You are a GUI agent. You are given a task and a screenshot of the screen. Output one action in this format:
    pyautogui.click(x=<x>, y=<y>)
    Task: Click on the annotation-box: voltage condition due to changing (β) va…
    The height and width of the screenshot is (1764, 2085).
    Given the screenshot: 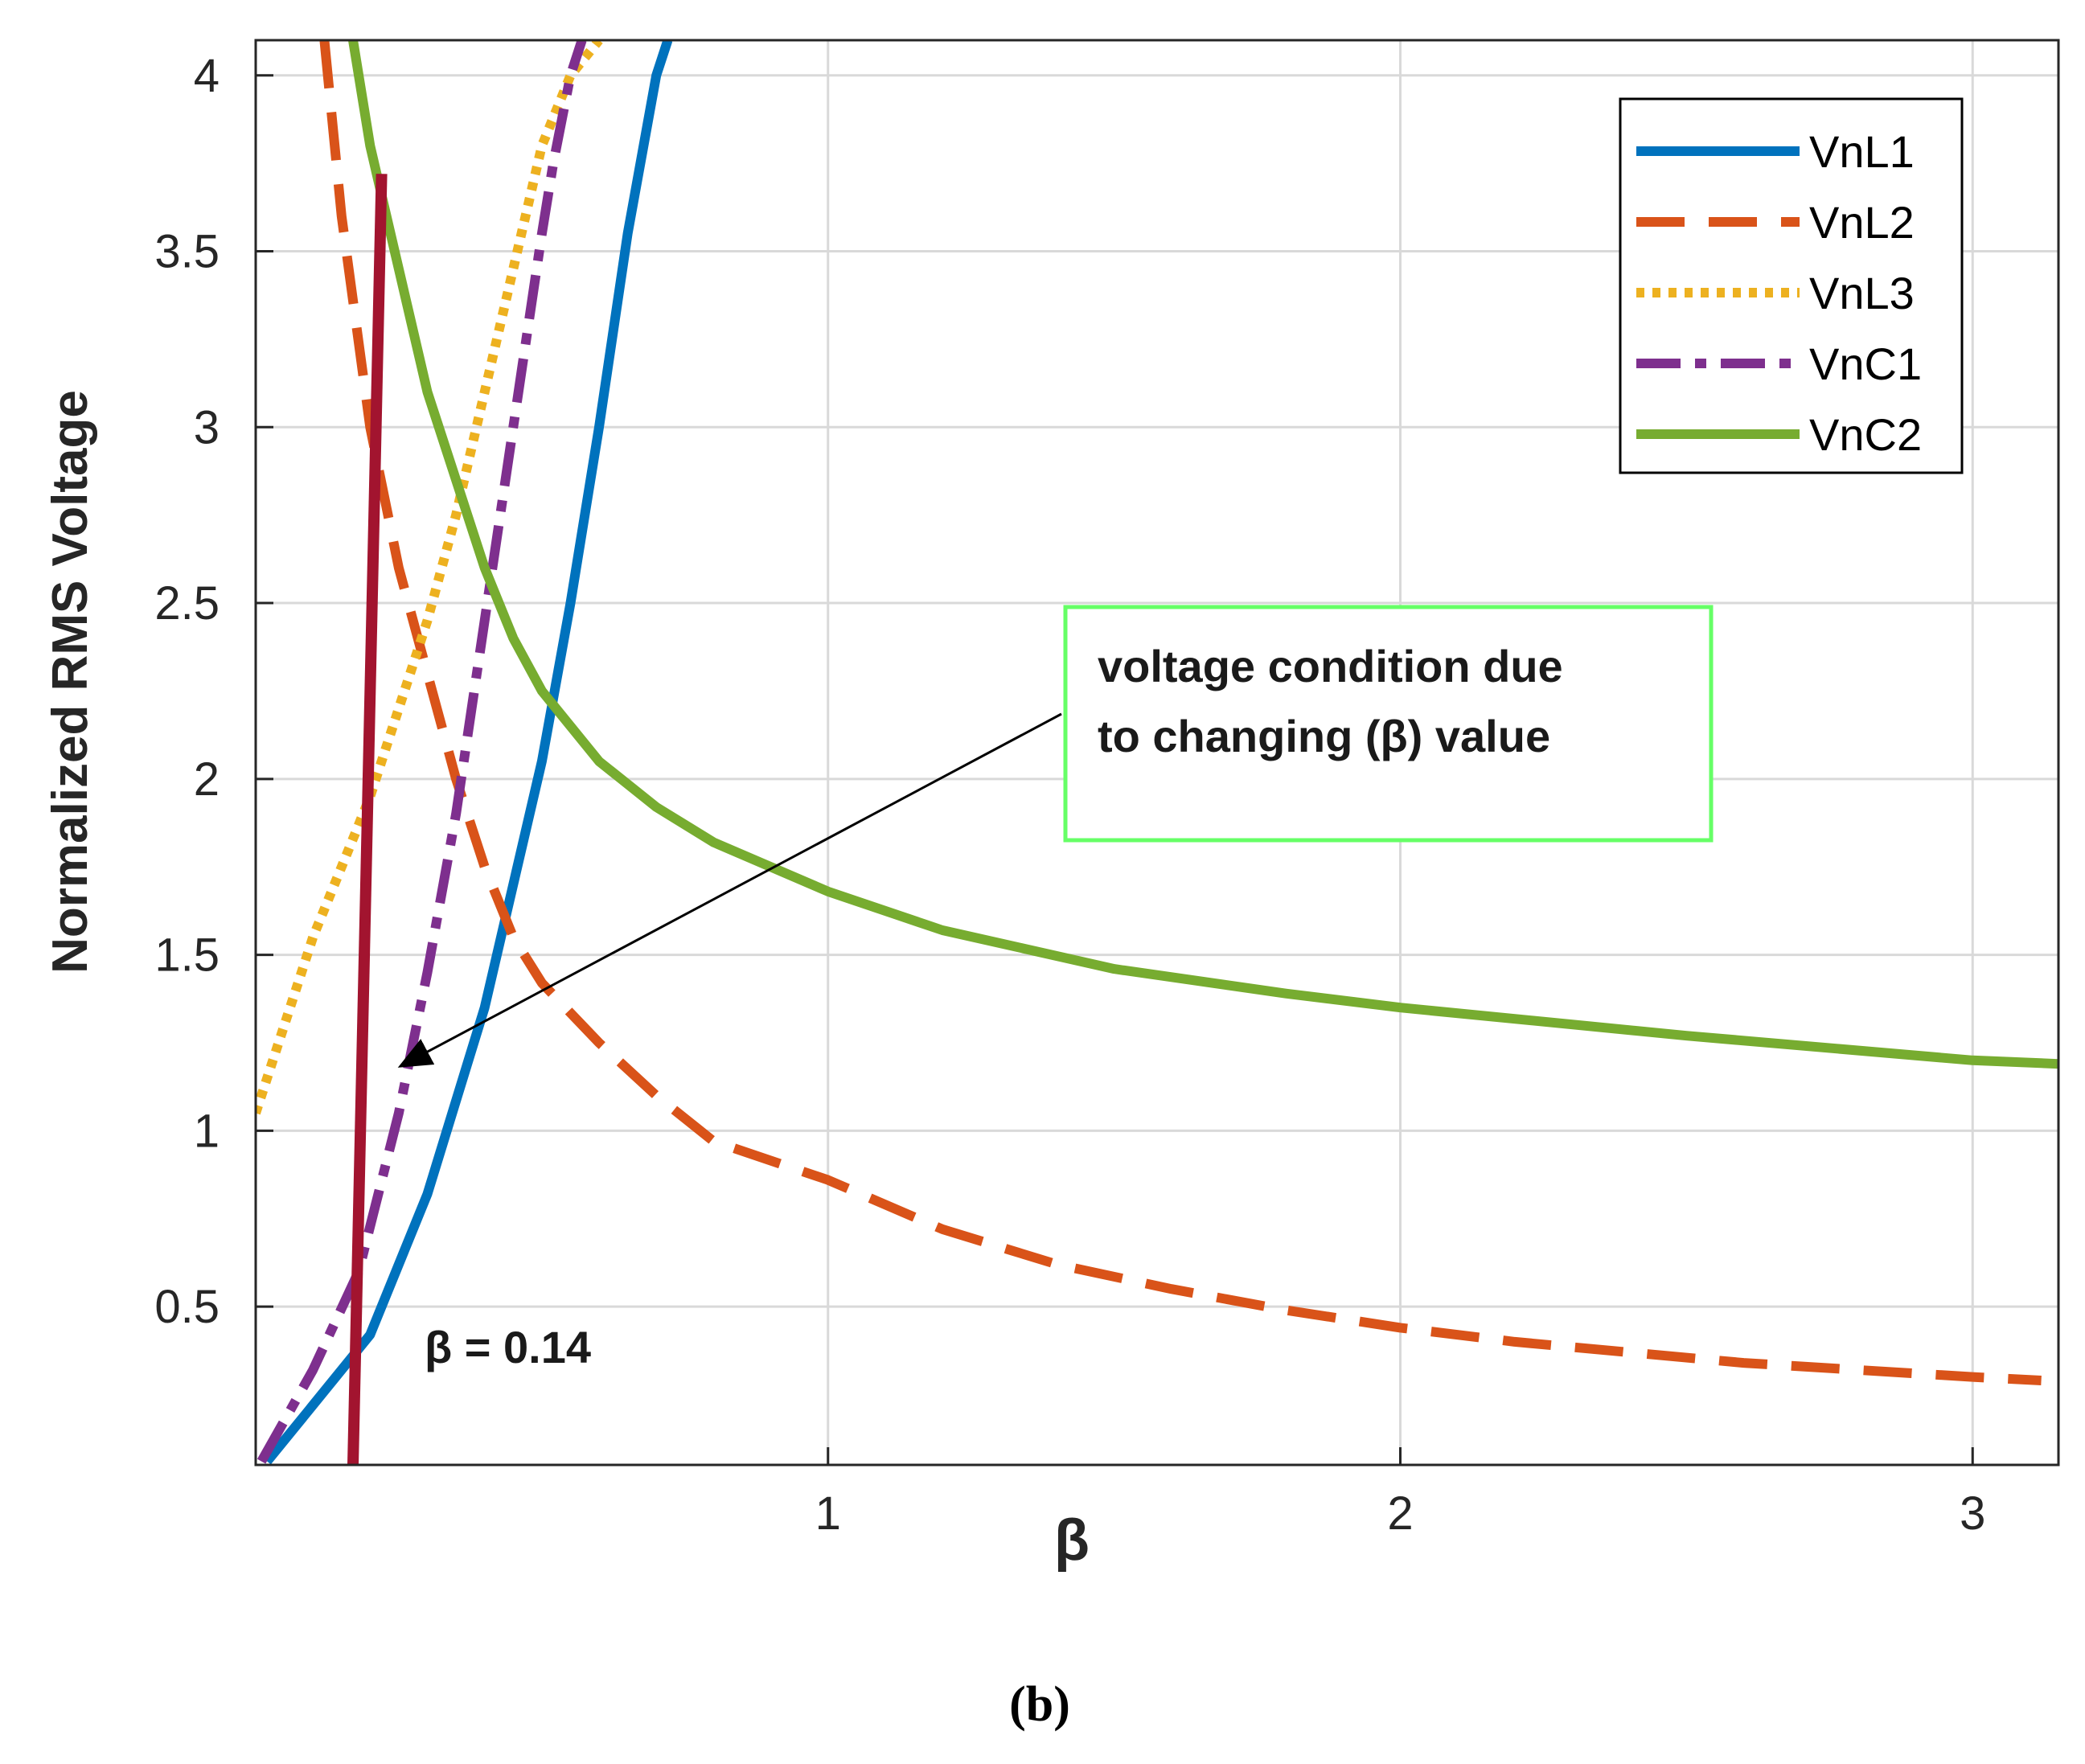 What is the action you would take?
    pyautogui.click(x=1388, y=724)
    